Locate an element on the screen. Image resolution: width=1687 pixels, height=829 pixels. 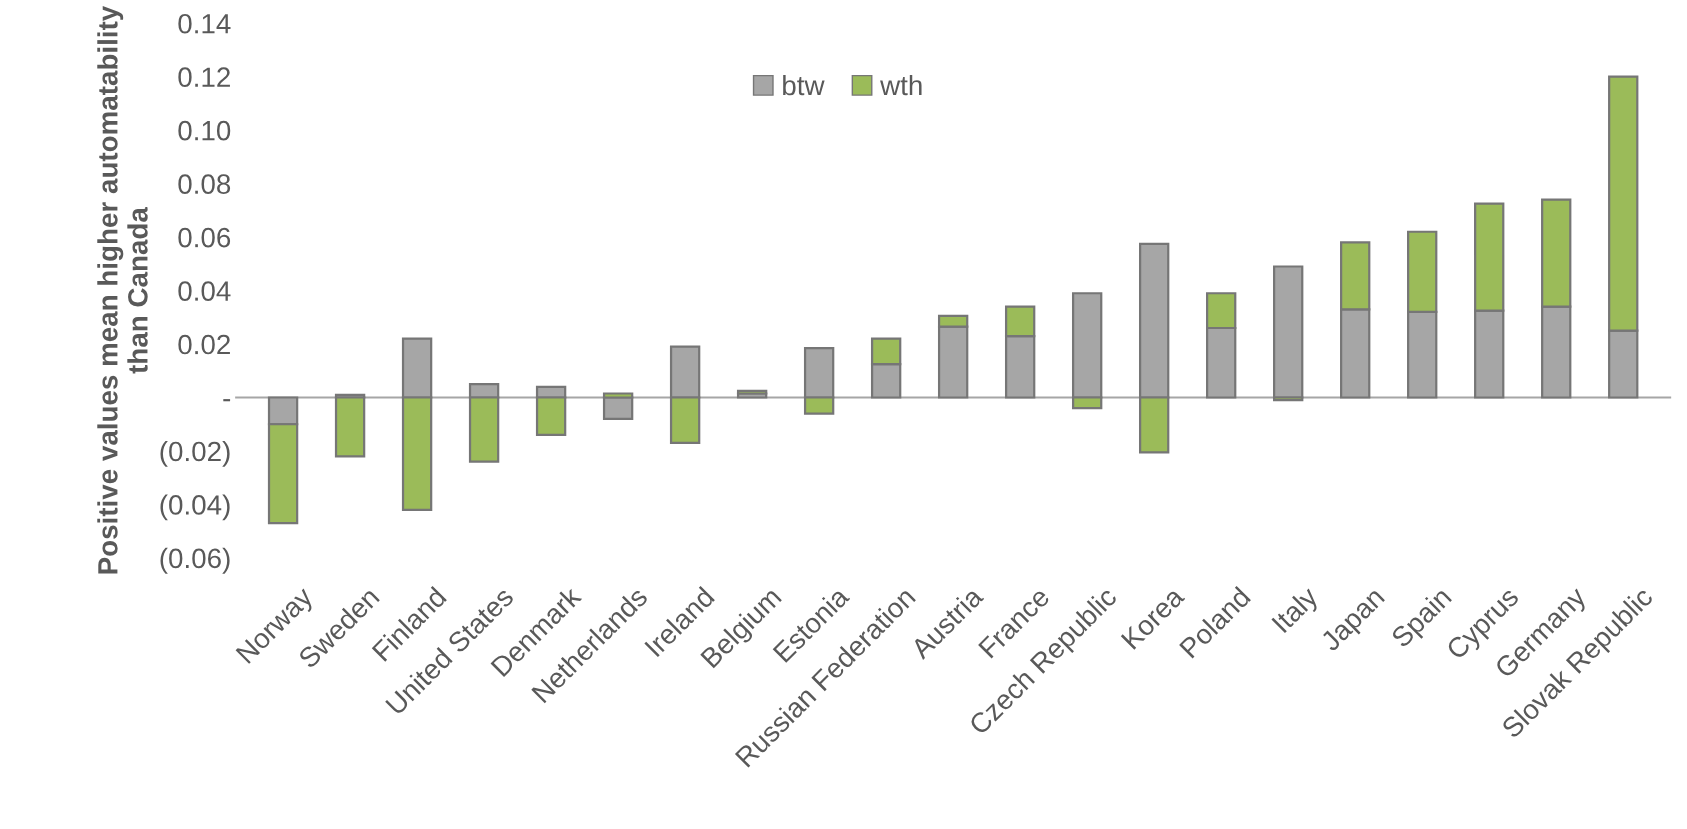
x-tick-label: Italy is located at coordinates (1297, 611).